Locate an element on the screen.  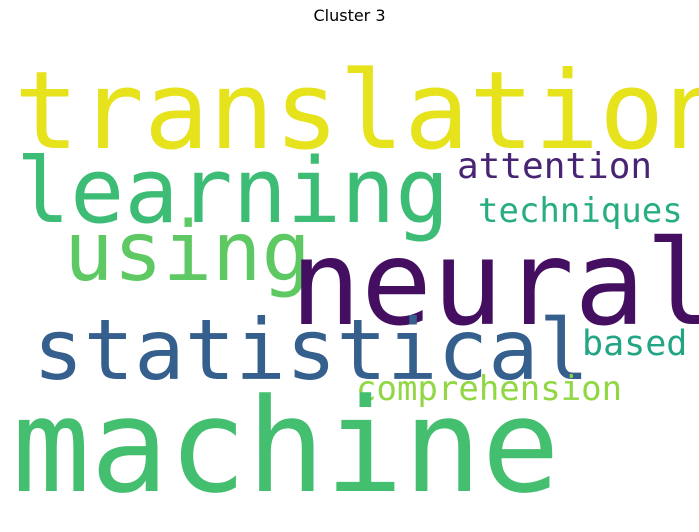
word-based: based is located at coordinates (635, 344).